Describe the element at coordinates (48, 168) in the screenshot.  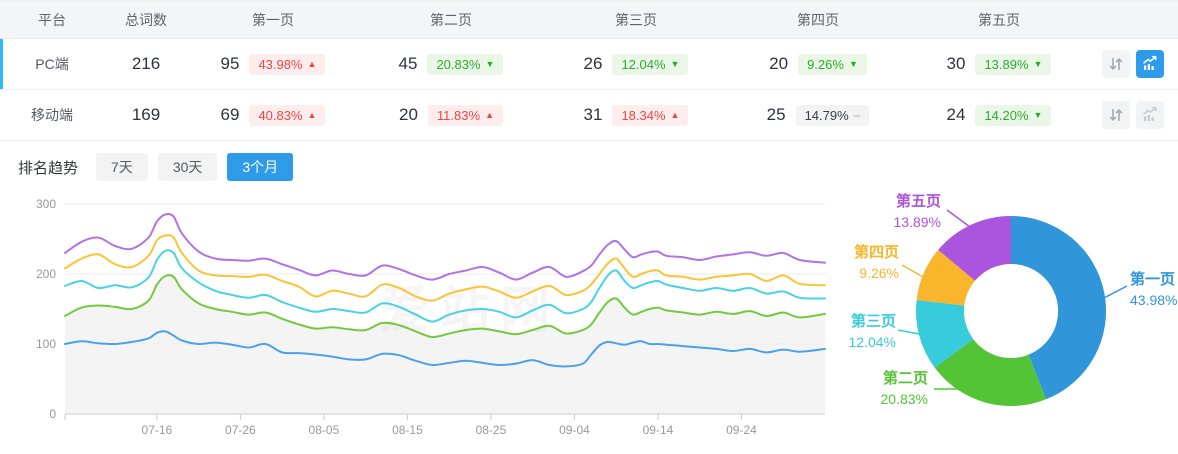
I see `trend-section-title: 排名趋势` at that location.